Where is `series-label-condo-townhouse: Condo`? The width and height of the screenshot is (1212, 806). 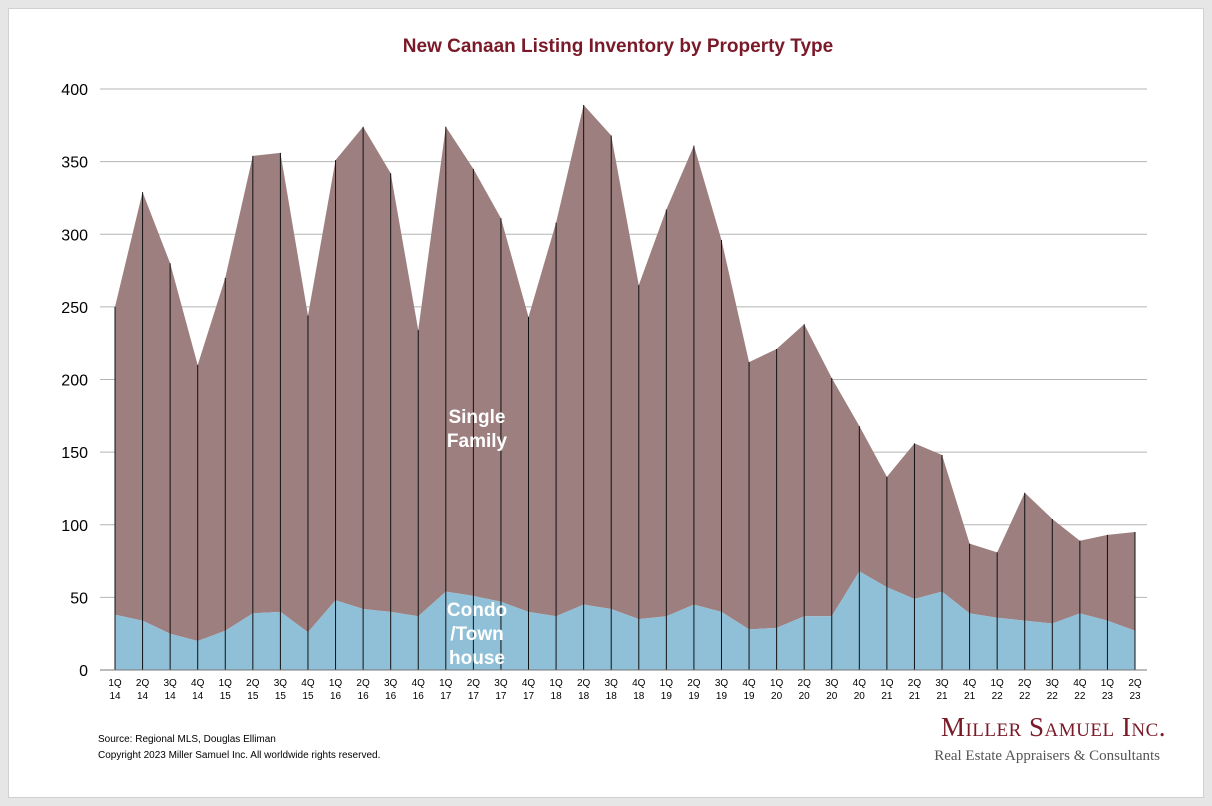 series-label-condo-townhouse: Condo is located at coordinates (477, 610).